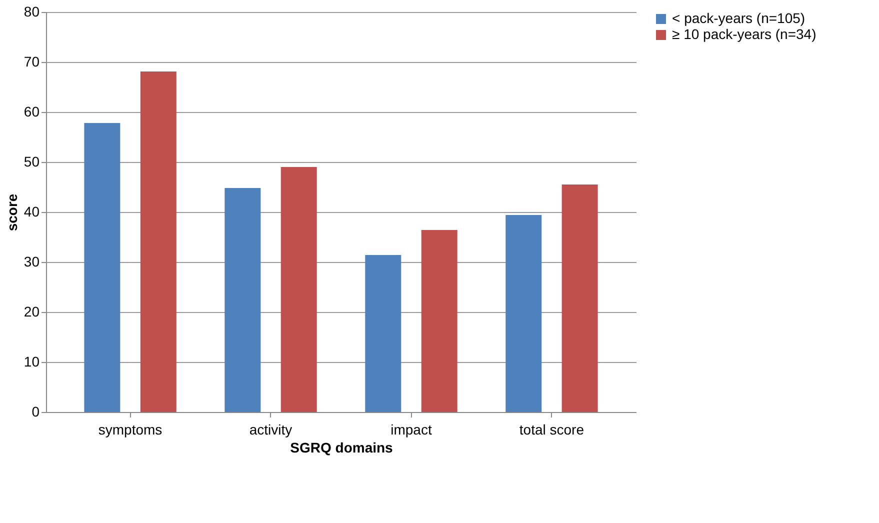 The height and width of the screenshot is (523, 879). Describe the element at coordinates (32, 112) in the screenshot. I see `y-tick-label: 60` at that location.